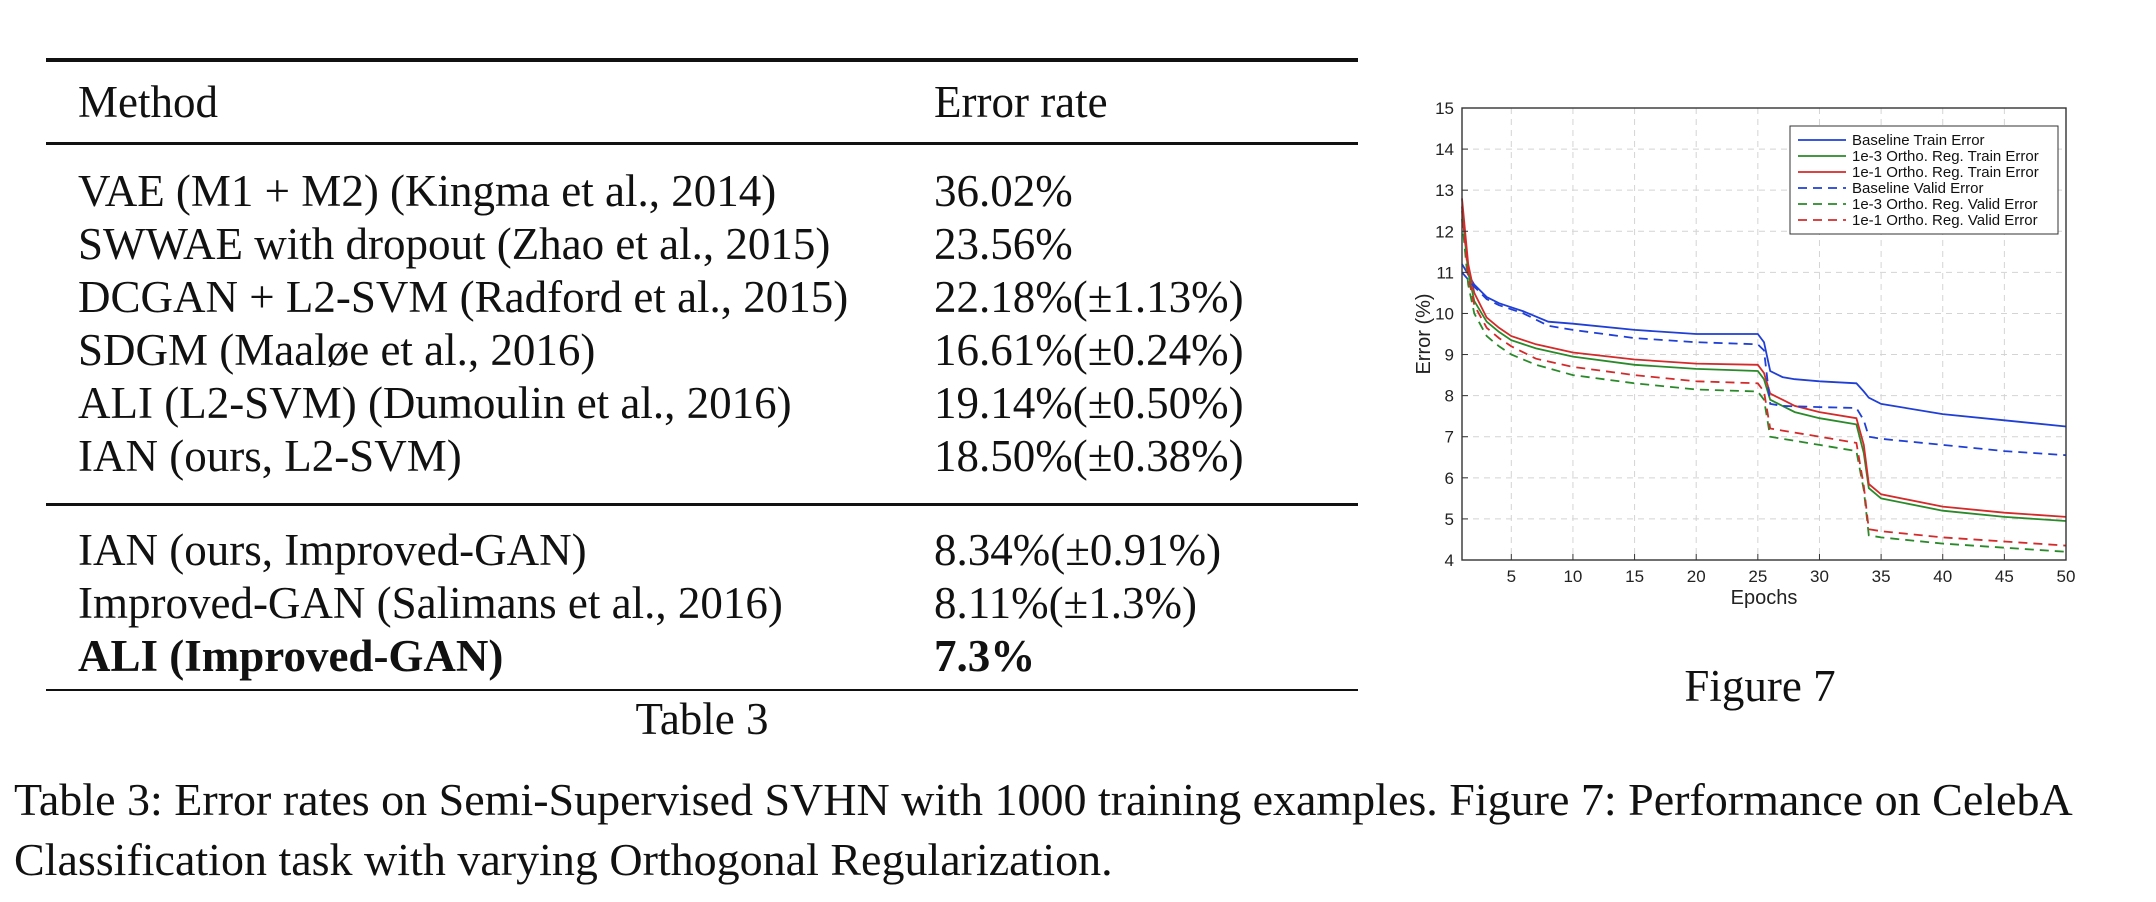 This screenshot has height=902, width=2156. I want to click on y-tick-label: 7, so click(1449, 437).